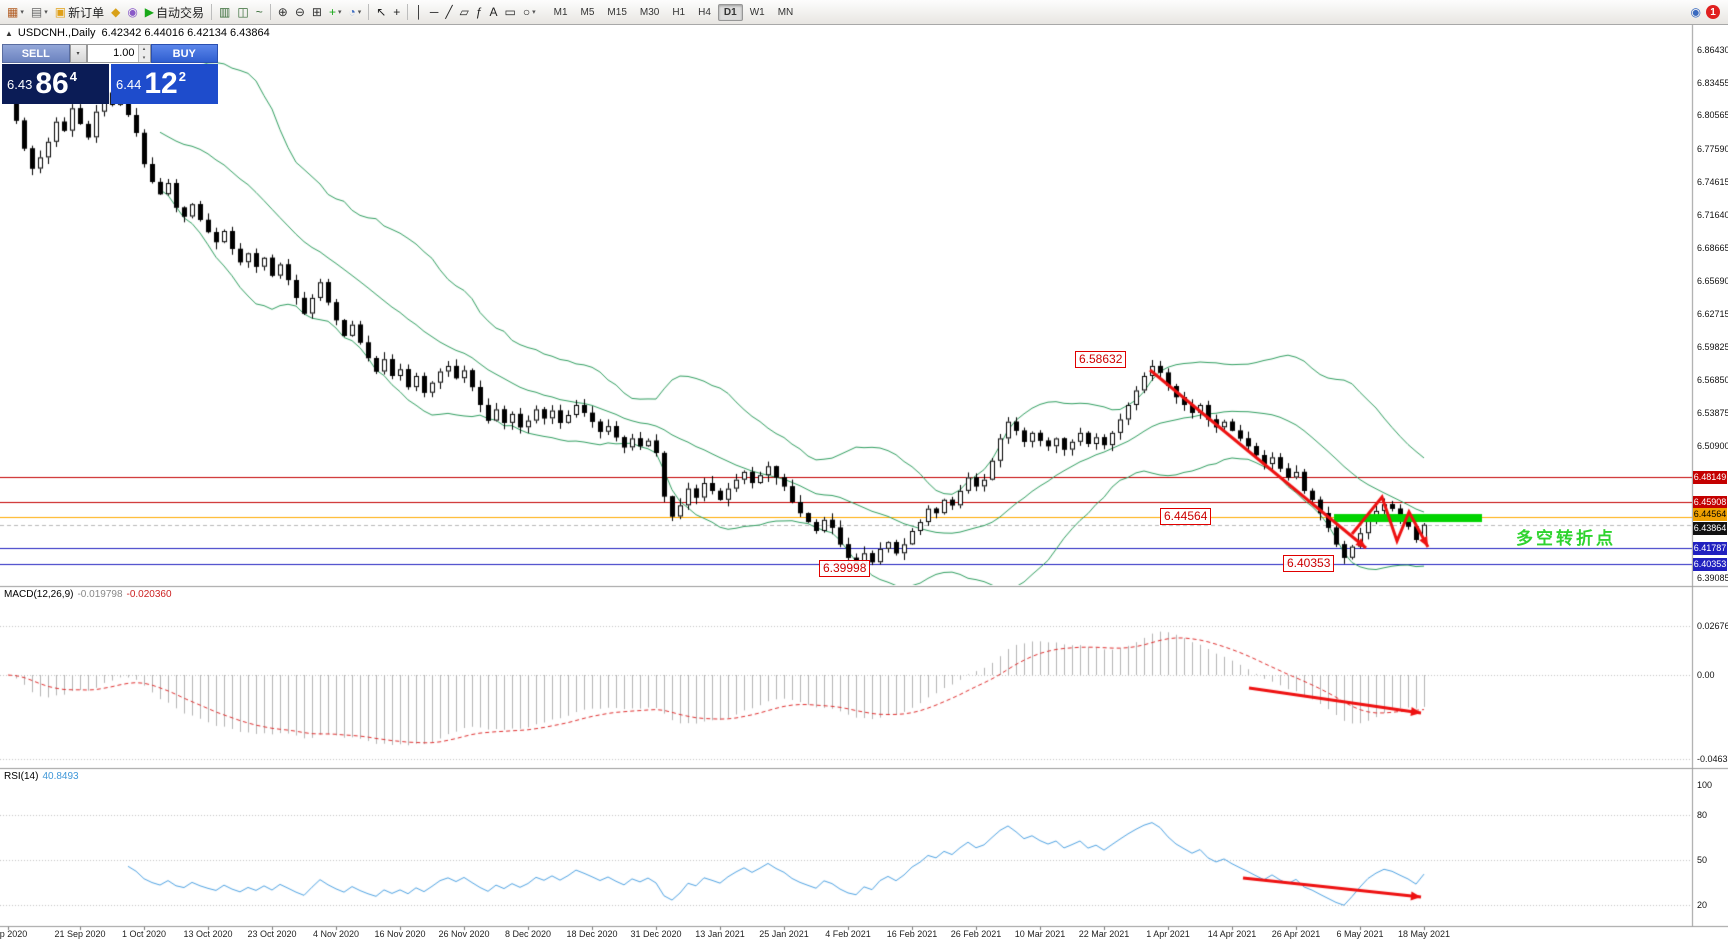  I want to click on buy-button: BUY, so click(184, 53).